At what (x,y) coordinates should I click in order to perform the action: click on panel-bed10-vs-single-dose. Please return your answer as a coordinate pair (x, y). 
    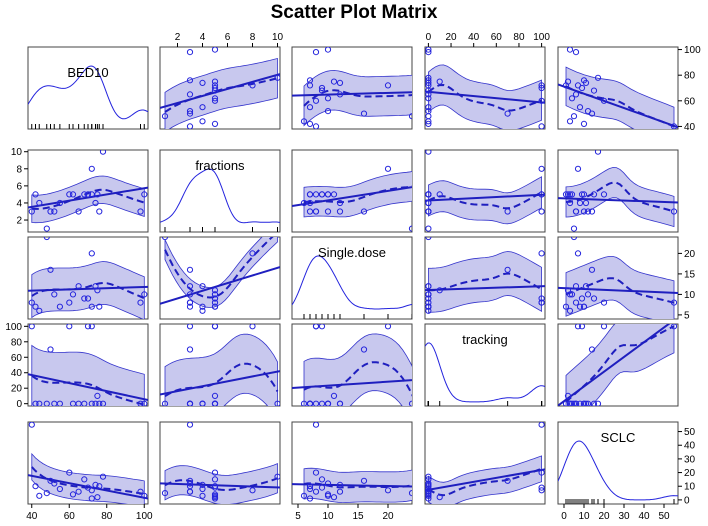
    Looking at the image, I should click on (355, 88).